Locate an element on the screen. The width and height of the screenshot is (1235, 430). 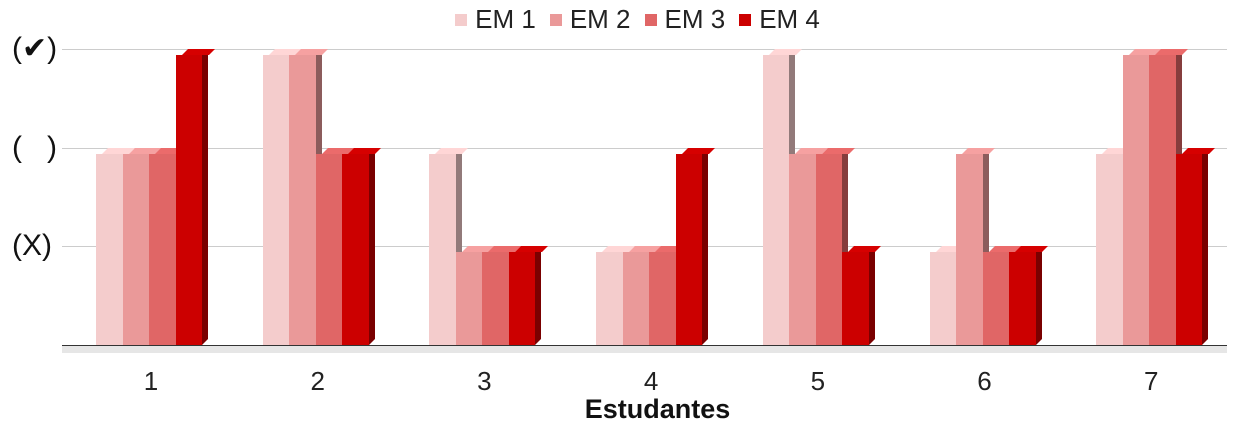
x-tick-label: 5 is located at coordinates (818, 381).